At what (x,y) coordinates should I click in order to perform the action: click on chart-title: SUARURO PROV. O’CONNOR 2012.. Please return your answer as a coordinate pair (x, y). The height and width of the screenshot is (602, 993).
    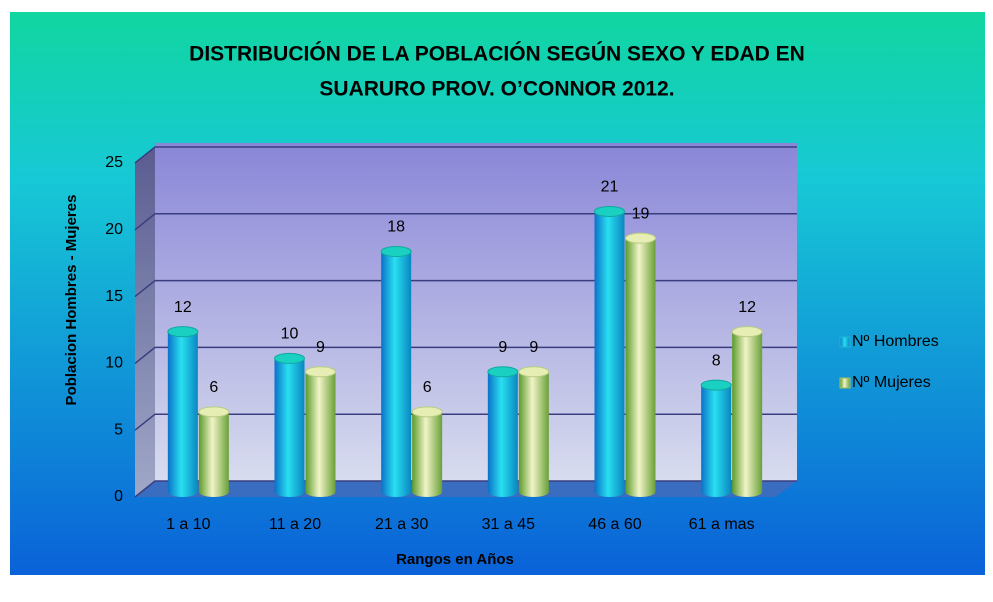
    Looking at the image, I should click on (496, 89).